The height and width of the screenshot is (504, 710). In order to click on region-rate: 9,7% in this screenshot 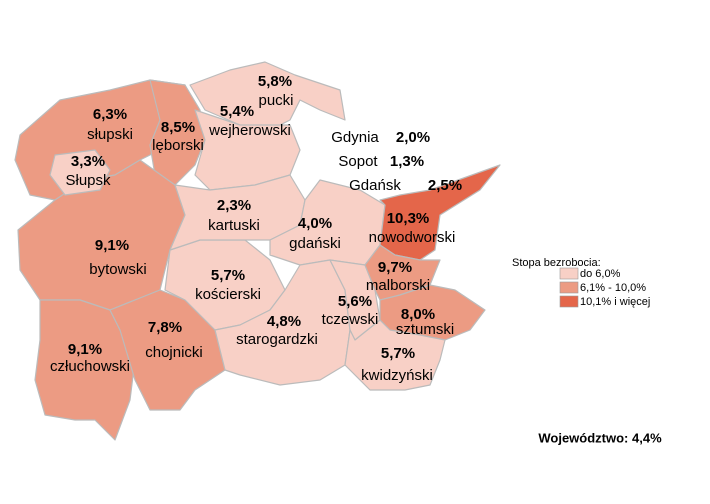, I will do `click(395, 267)`.